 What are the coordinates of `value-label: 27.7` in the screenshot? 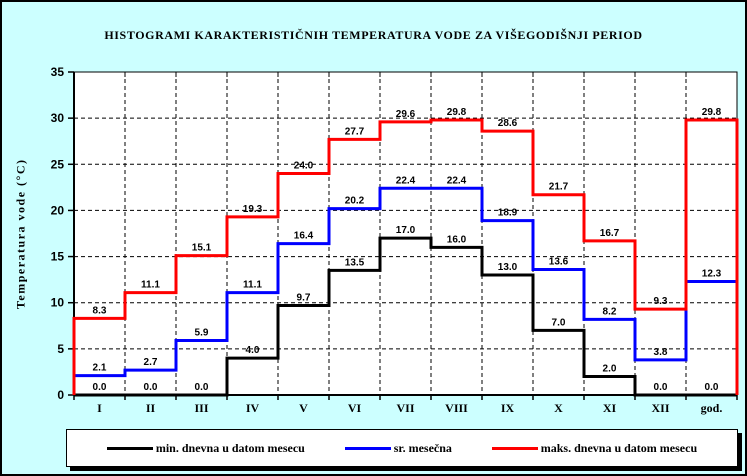 It's located at (355, 131).